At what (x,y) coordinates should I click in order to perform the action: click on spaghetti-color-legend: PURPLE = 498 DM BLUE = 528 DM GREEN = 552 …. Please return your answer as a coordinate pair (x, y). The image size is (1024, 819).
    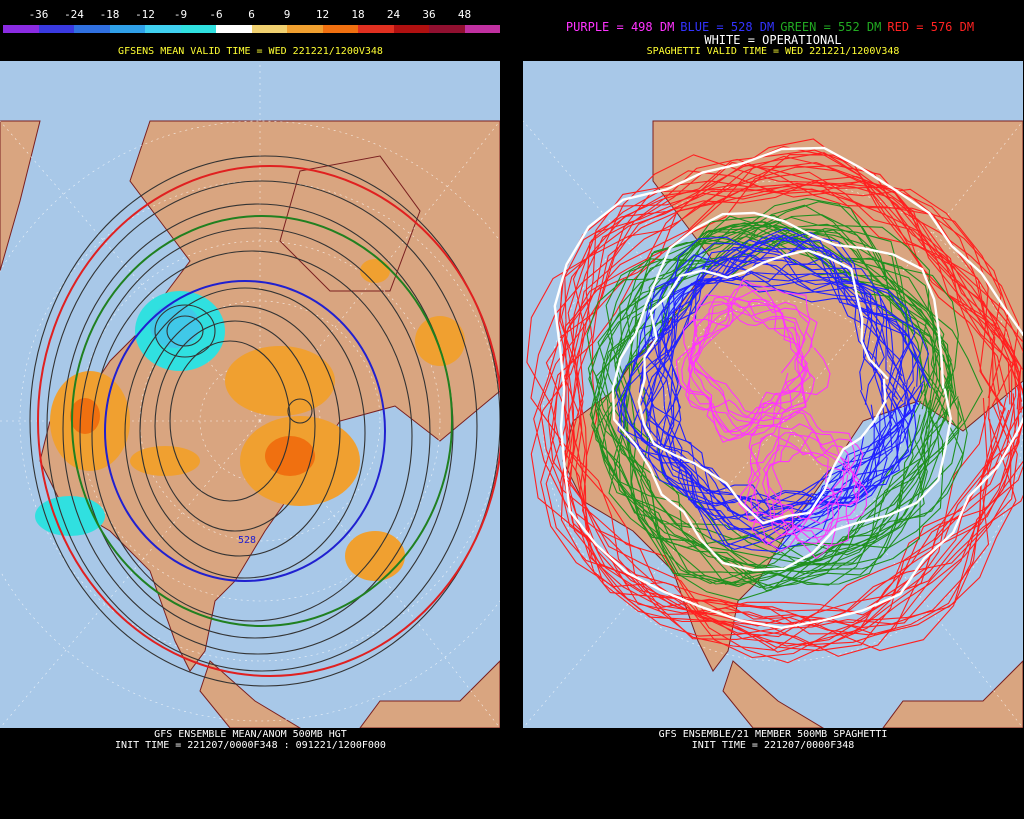
    Looking at the image, I should click on (773, 27).